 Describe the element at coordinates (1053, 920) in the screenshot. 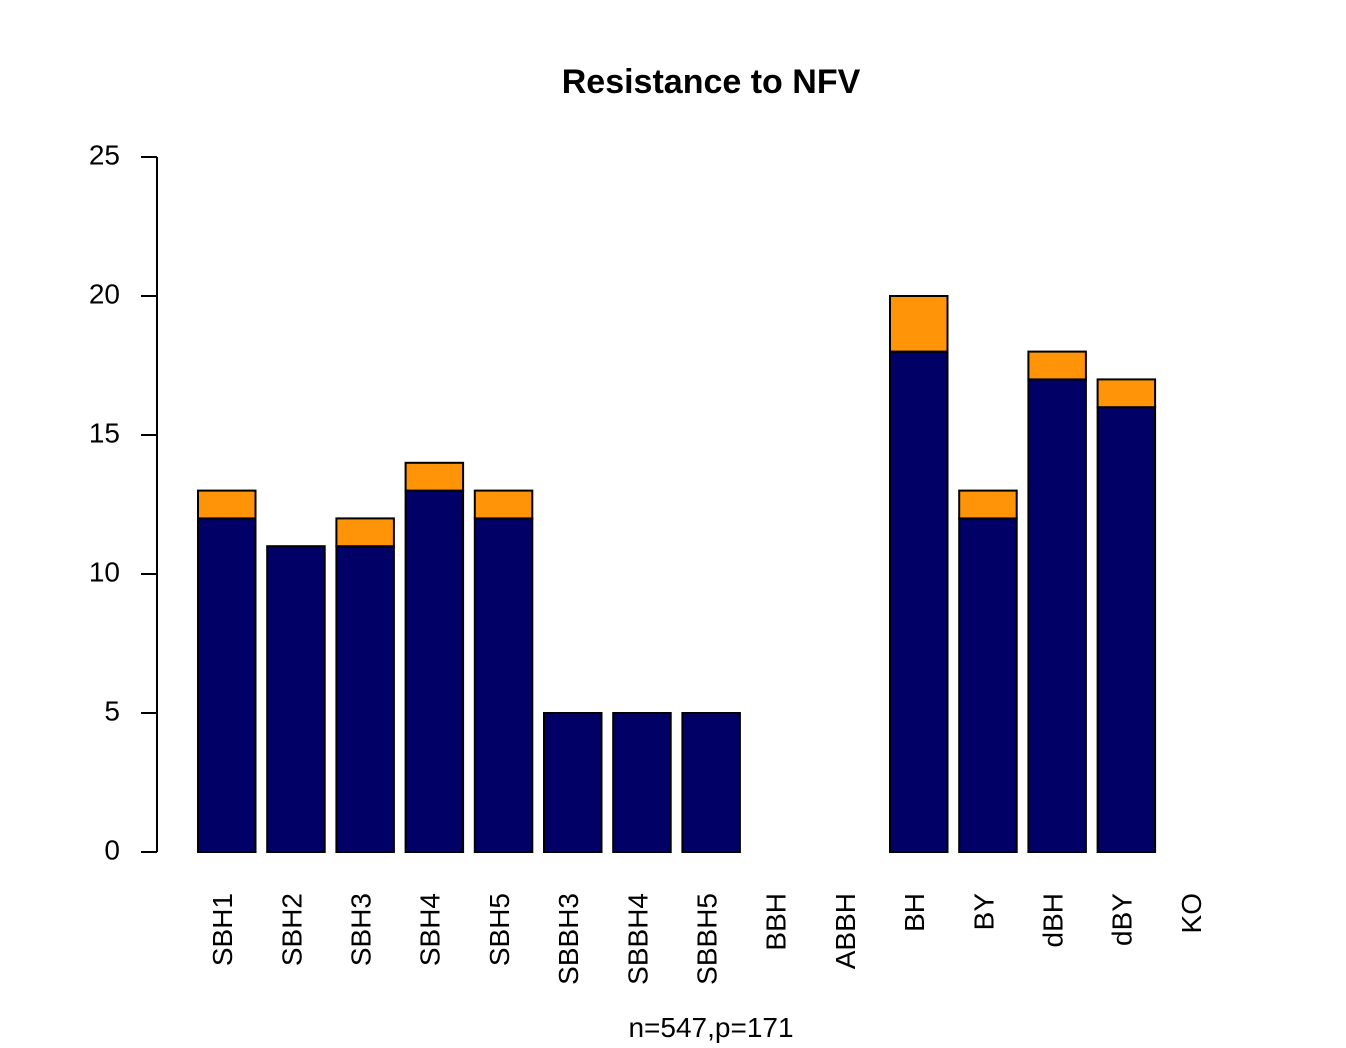

I see `x-tick-label: dBH` at that location.